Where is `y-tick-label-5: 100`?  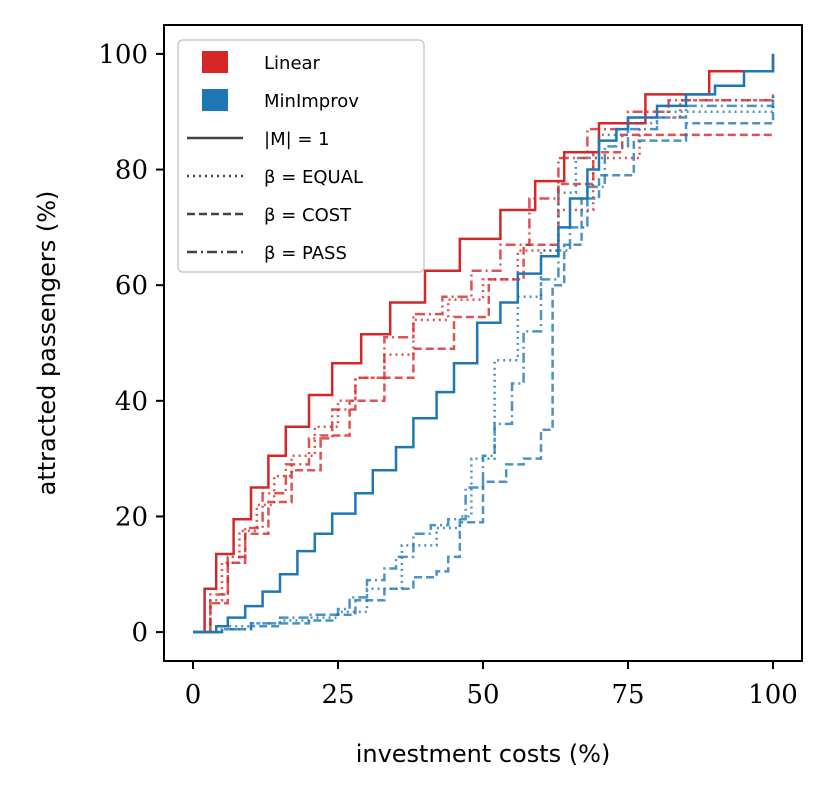
y-tick-label-5: 100 is located at coordinates (123, 55).